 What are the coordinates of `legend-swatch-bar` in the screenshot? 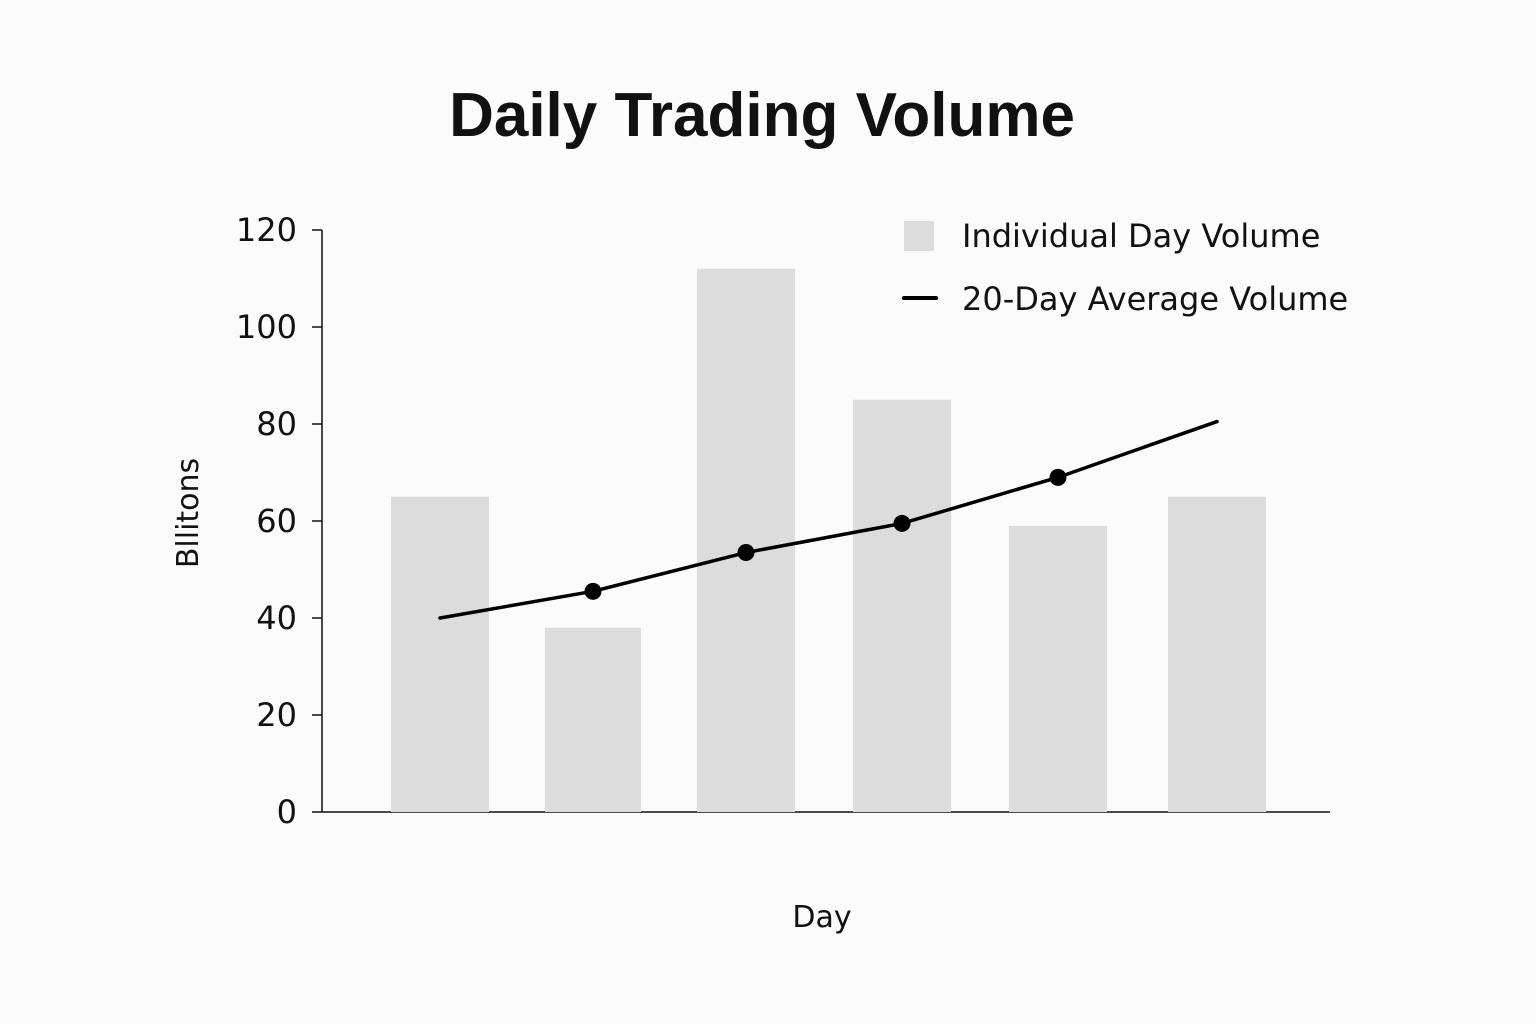 It's located at (919, 236).